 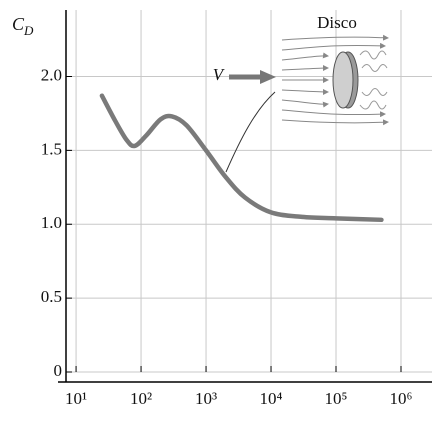 I want to click on y-axis-label: CD, so click(x=23, y=26).